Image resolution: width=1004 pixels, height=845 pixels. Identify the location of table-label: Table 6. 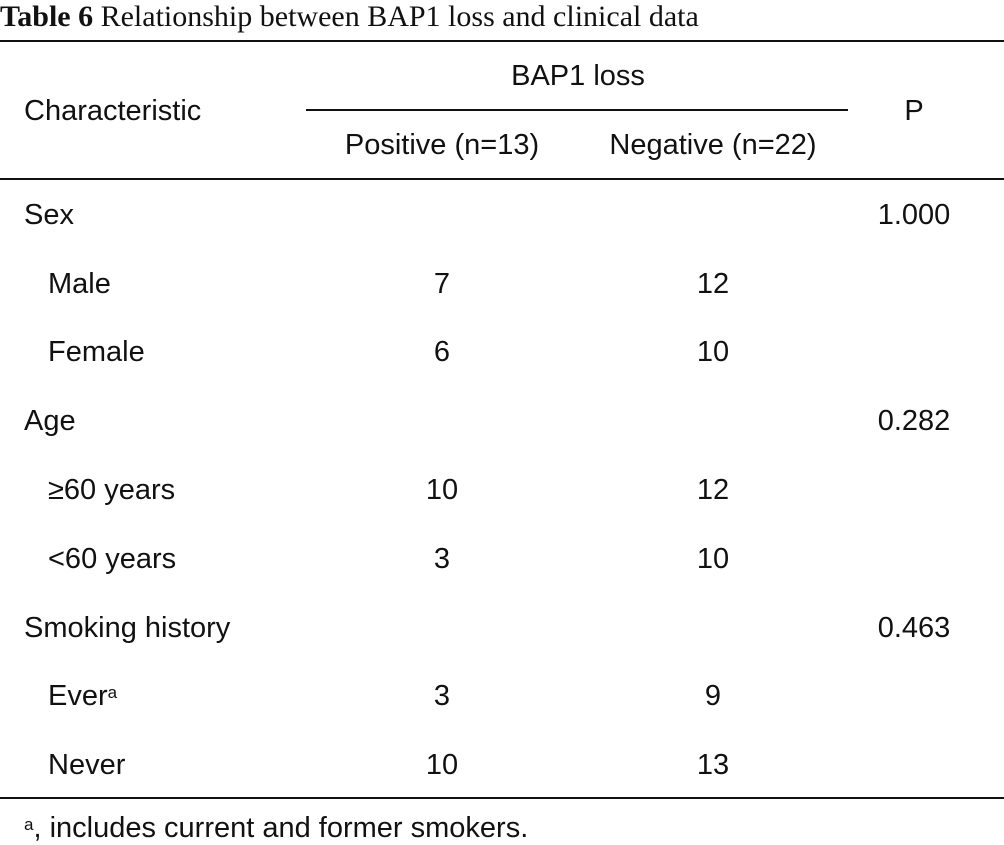
(47, 16).